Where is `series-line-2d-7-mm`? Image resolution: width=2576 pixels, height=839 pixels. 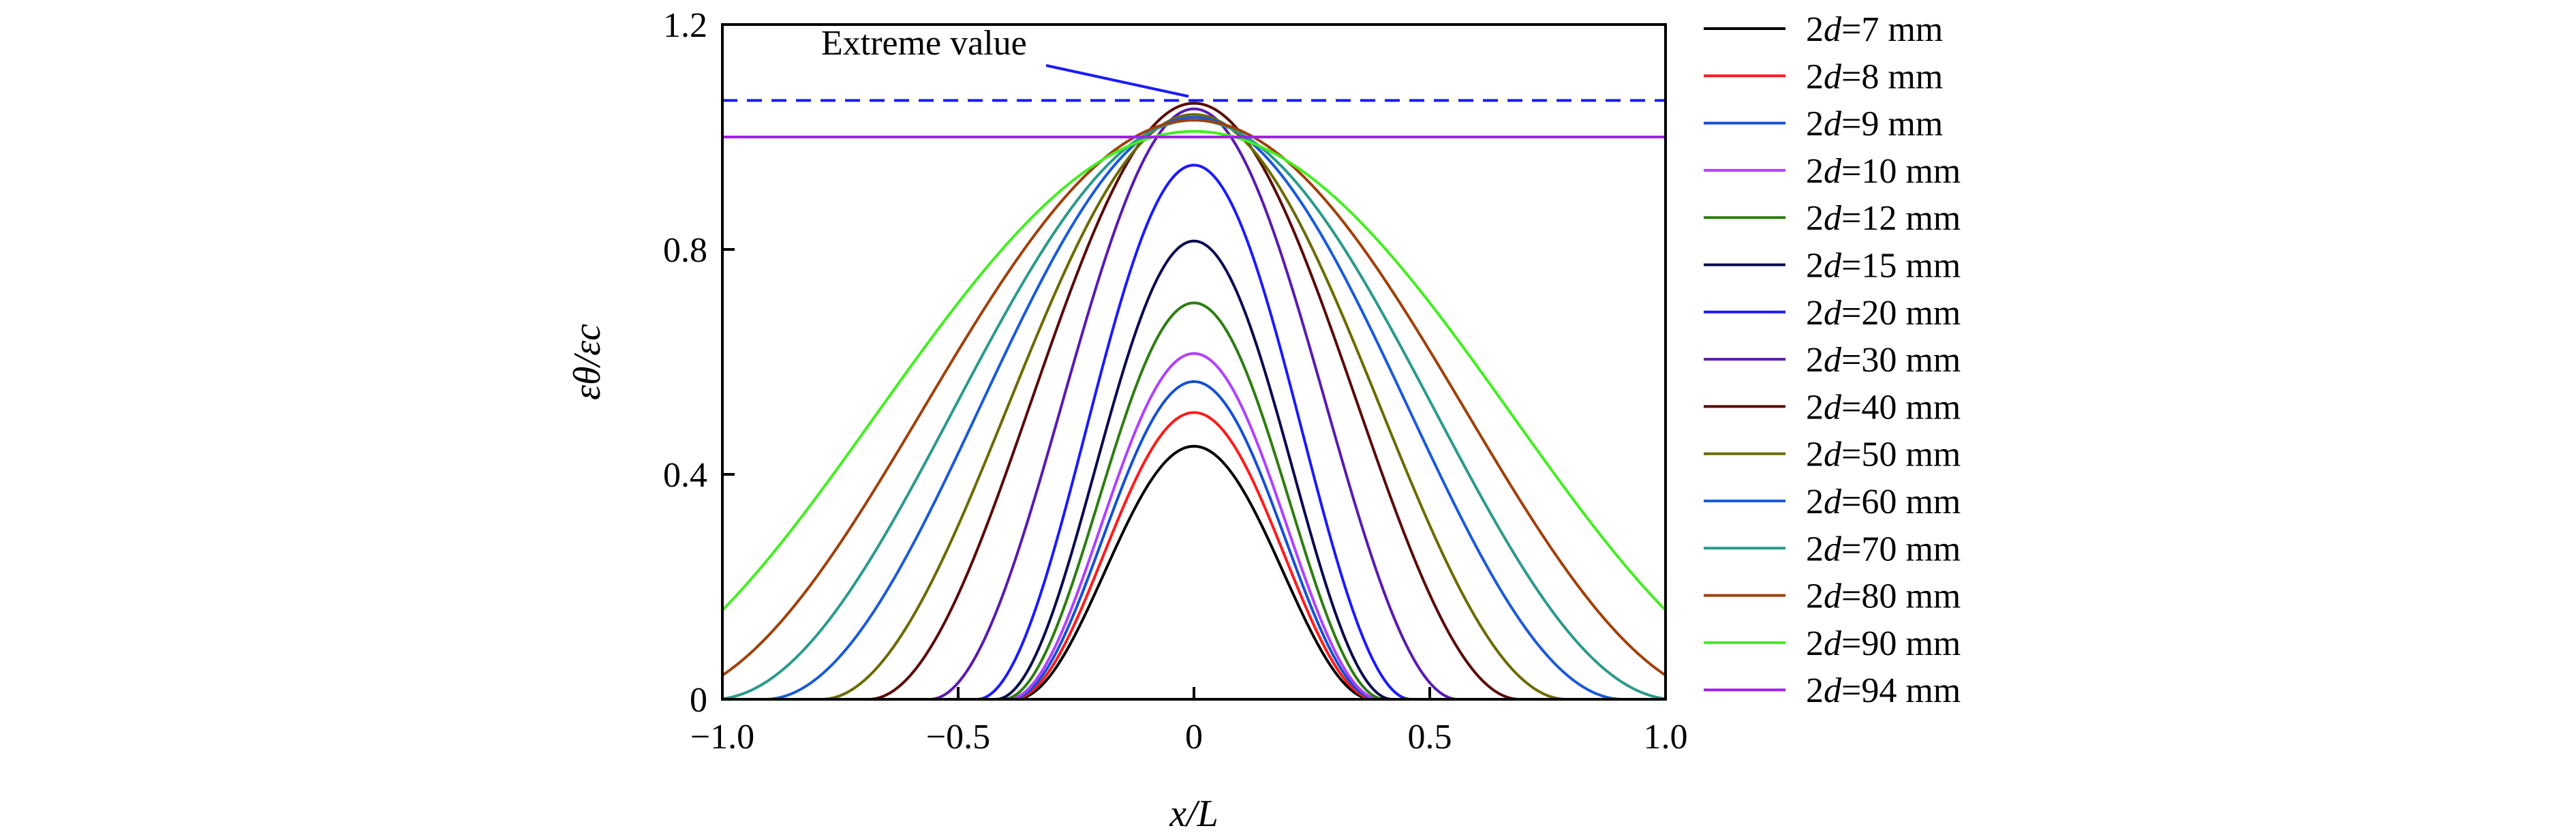
series-line-2d-7-mm is located at coordinates (1194, 571).